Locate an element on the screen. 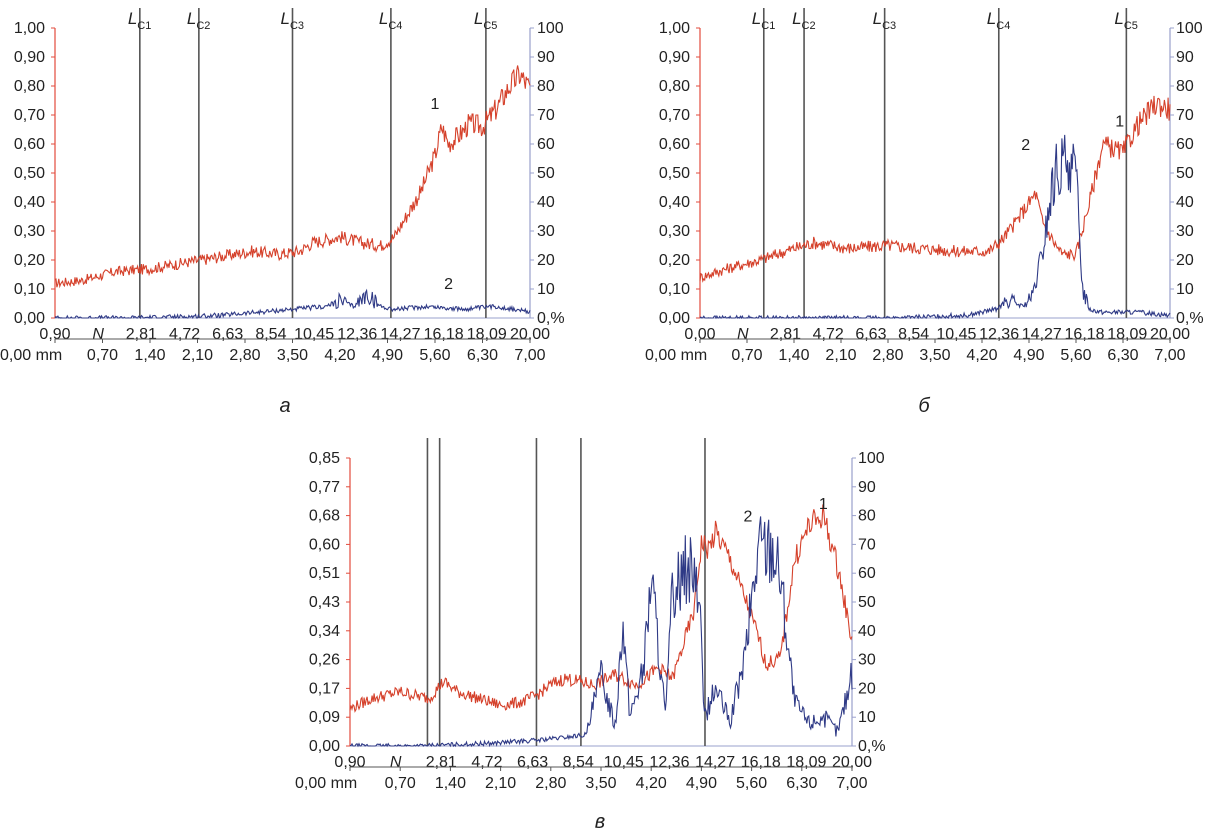  left-tick-label: 0,77 is located at coordinates (324, 487).